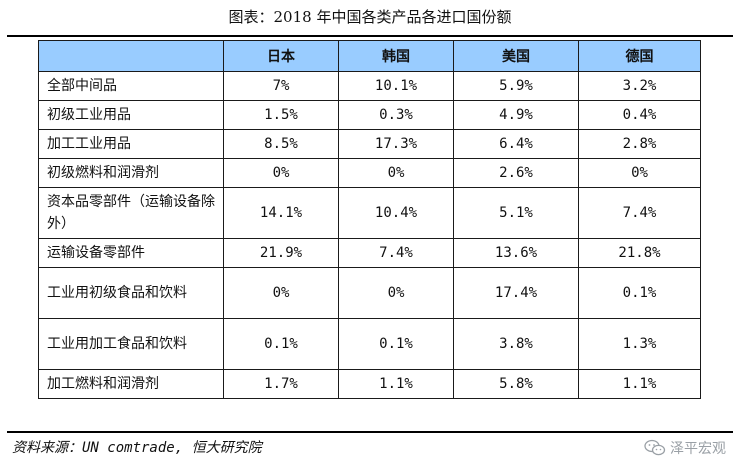 The image size is (740, 469). I want to click on table-cell: 3.2%, so click(639, 86).